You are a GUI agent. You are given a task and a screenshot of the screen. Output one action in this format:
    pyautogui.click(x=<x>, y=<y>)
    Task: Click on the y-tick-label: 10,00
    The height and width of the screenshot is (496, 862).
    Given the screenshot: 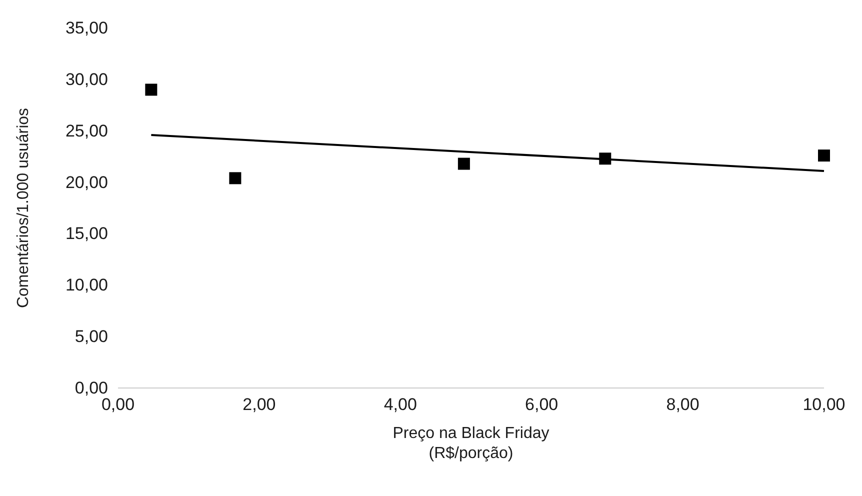 What is the action you would take?
    pyautogui.click(x=86, y=285)
    